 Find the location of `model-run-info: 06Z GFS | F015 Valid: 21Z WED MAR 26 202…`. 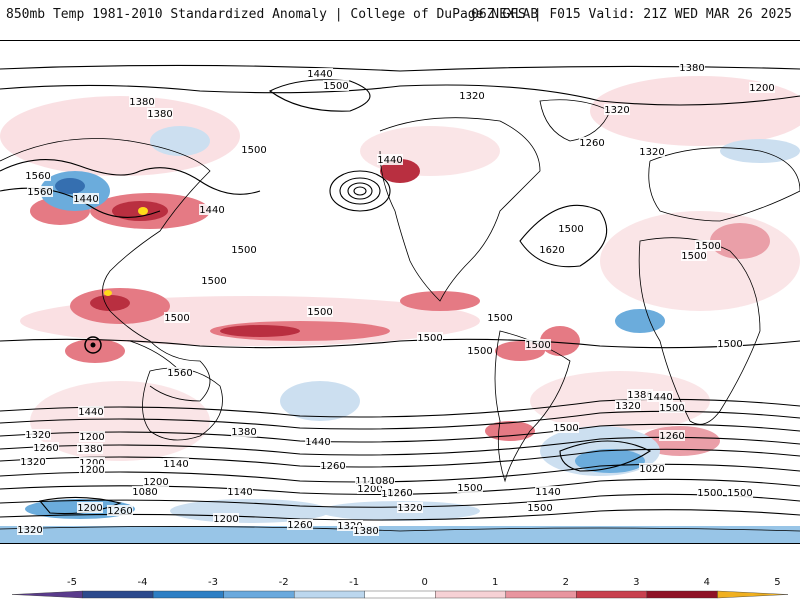

model-run-info: 06Z GFS | F015 Valid: 21Z WED MAR 26 202… is located at coordinates (631, 14).